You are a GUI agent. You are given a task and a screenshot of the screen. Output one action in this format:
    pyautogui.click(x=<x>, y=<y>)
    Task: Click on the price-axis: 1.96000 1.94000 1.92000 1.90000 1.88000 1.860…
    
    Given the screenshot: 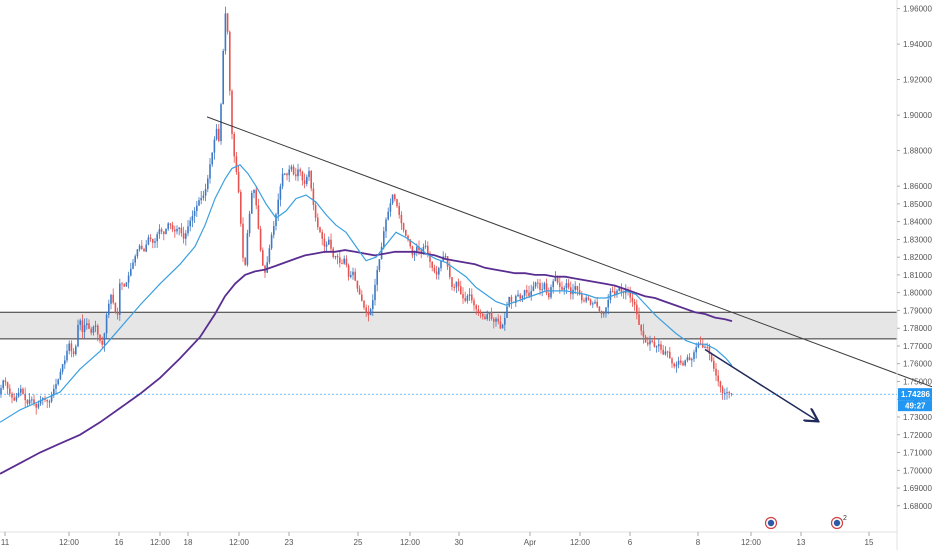 What is the action you would take?
    pyautogui.click(x=914, y=258)
    